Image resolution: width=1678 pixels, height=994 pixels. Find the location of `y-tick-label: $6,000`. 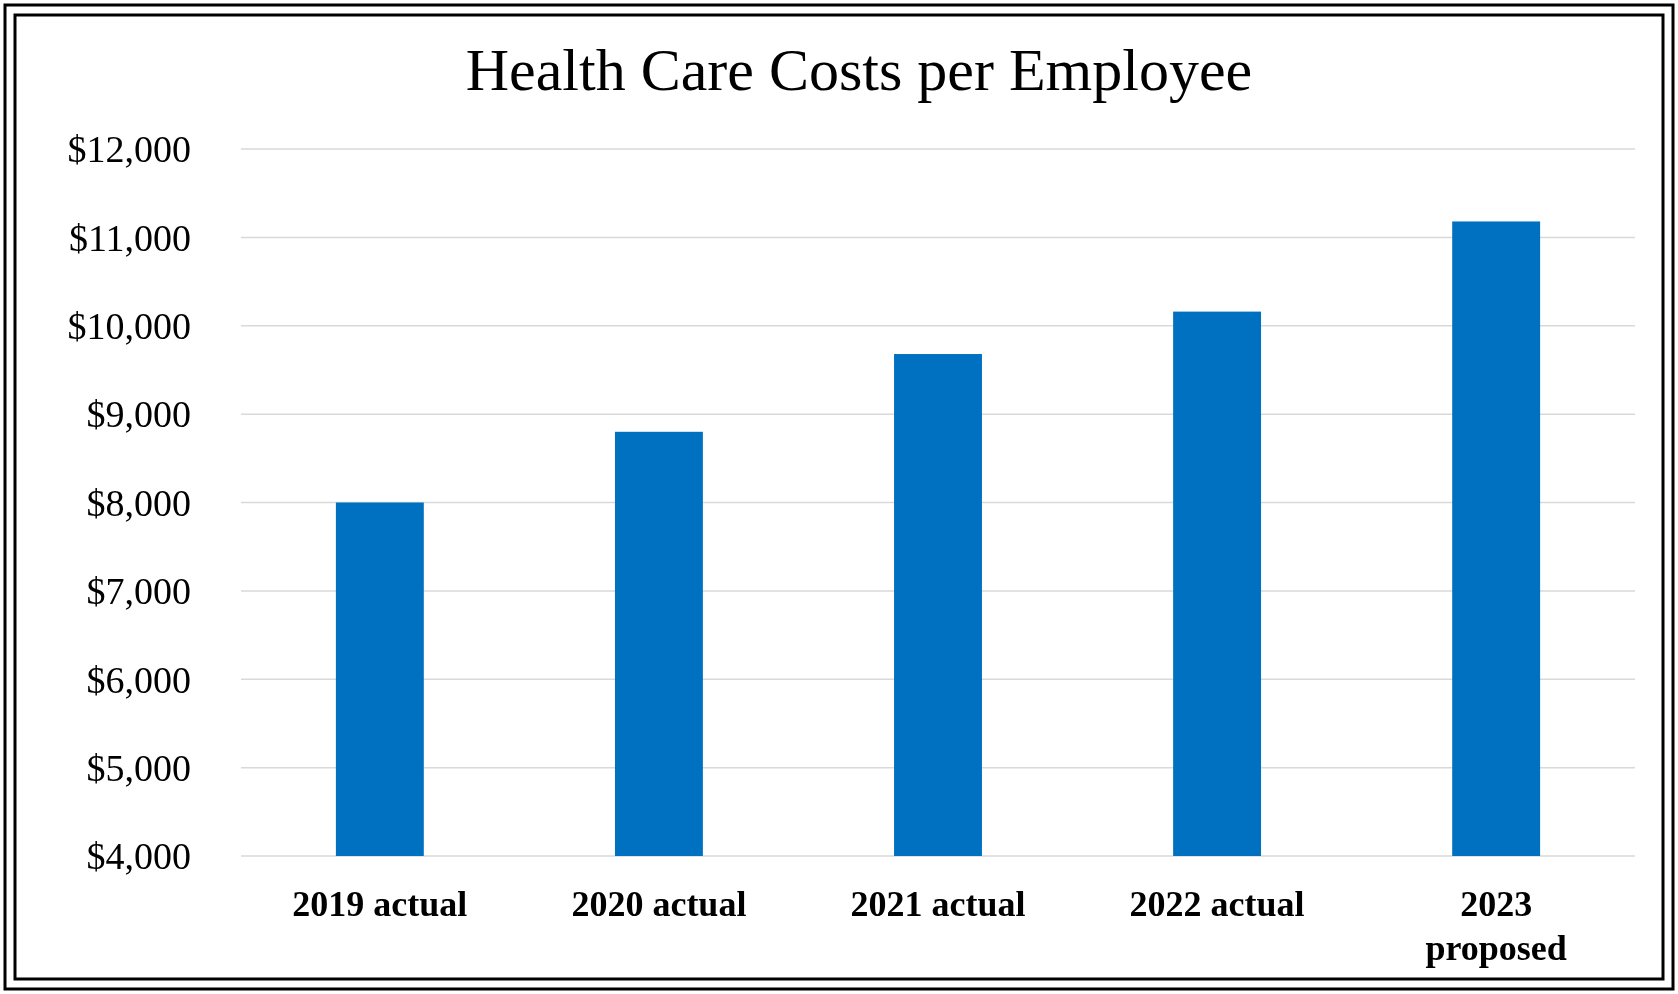

y-tick-label: $6,000 is located at coordinates (138, 679).